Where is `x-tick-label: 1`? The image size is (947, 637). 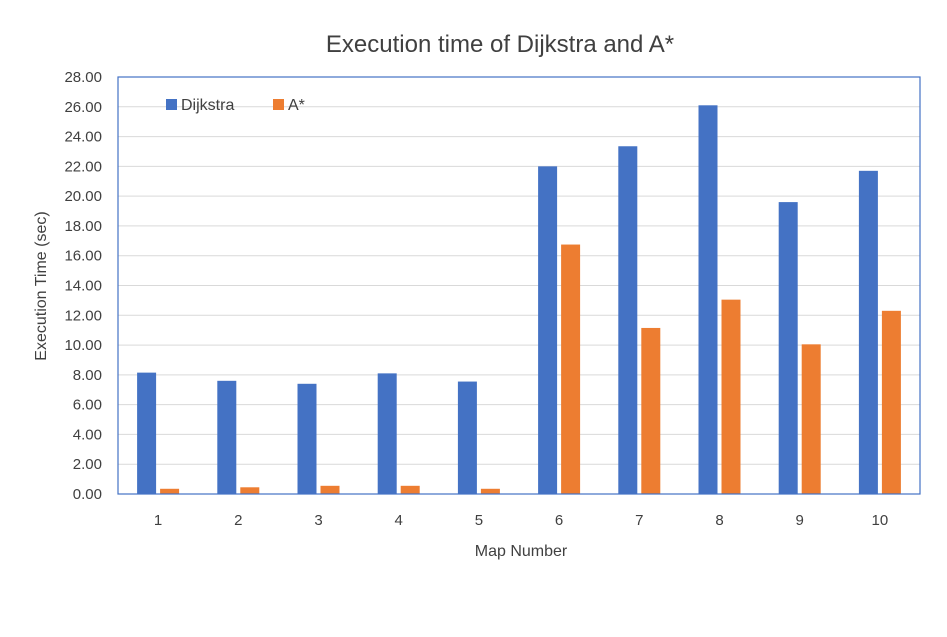
x-tick-label: 1 is located at coordinates (158, 520).